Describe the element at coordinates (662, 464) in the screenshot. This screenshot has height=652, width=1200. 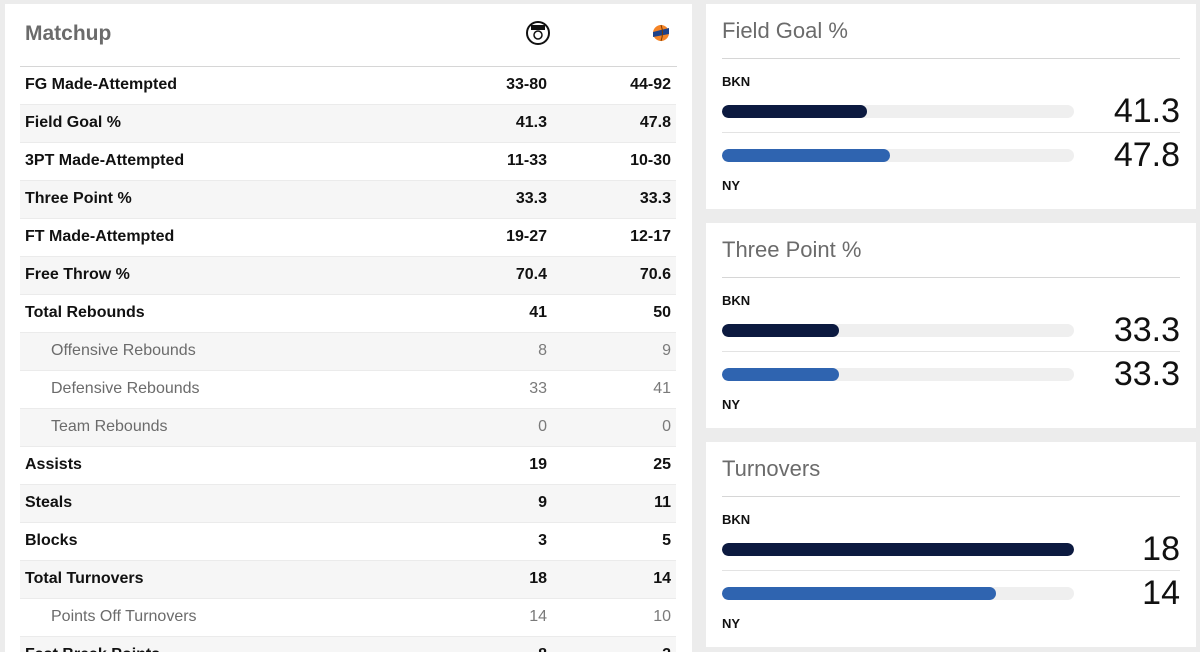
I see `stat-value-ny: 25` at that location.